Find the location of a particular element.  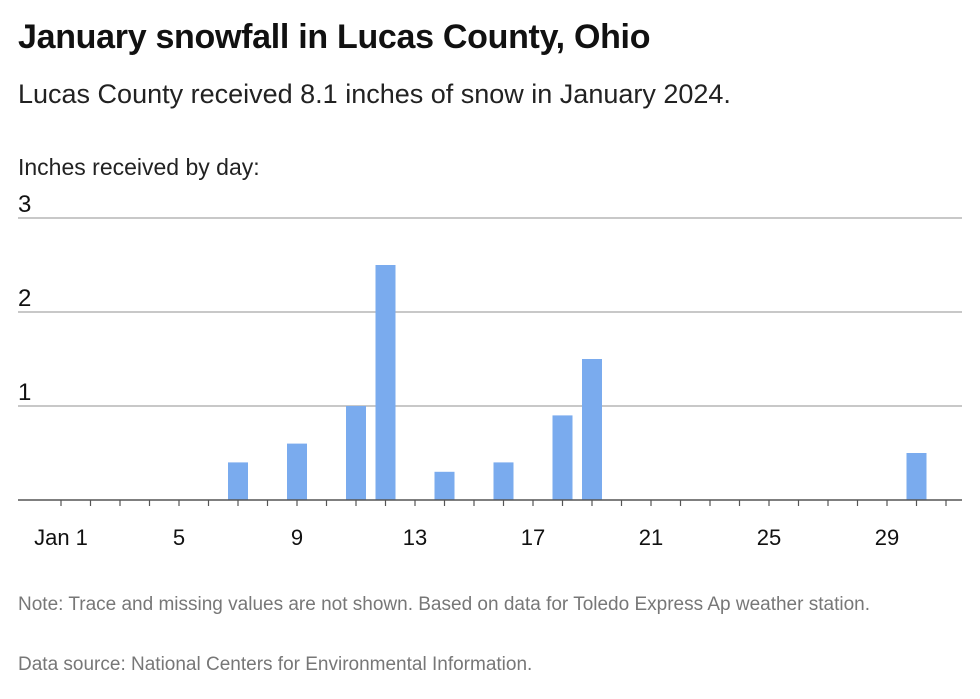

y-tick-label: 2 is located at coordinates (24, 298).